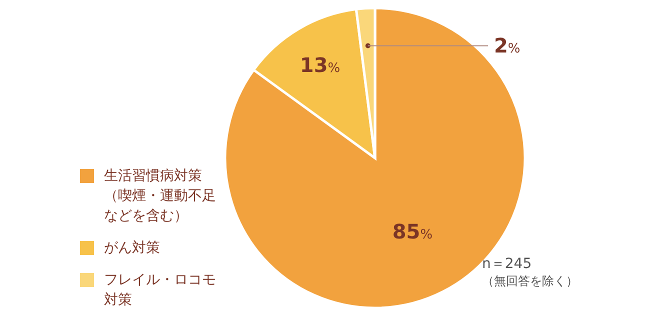 The height and width of the screenshot is (315, 650). I want to click on data-label: 13%, so click(320, 65).